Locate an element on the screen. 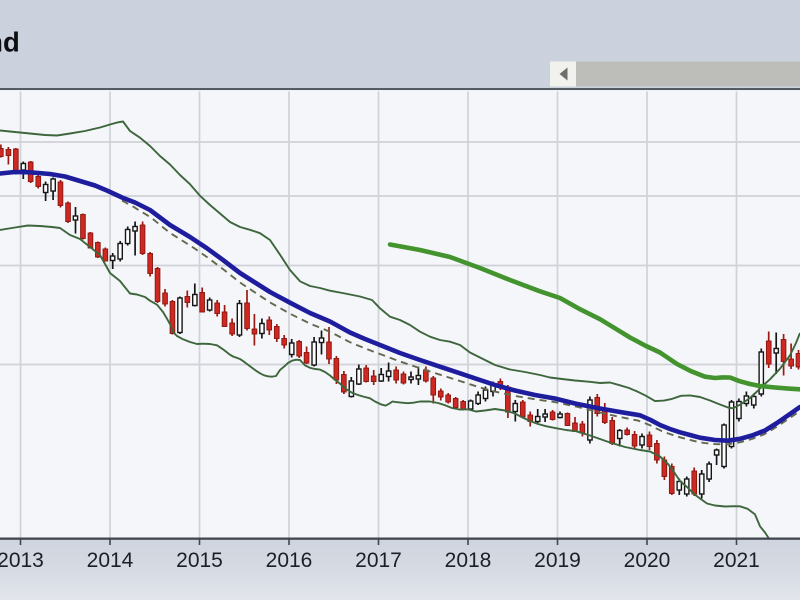  svg-text: 2015 is located at coordinates (199, 560).